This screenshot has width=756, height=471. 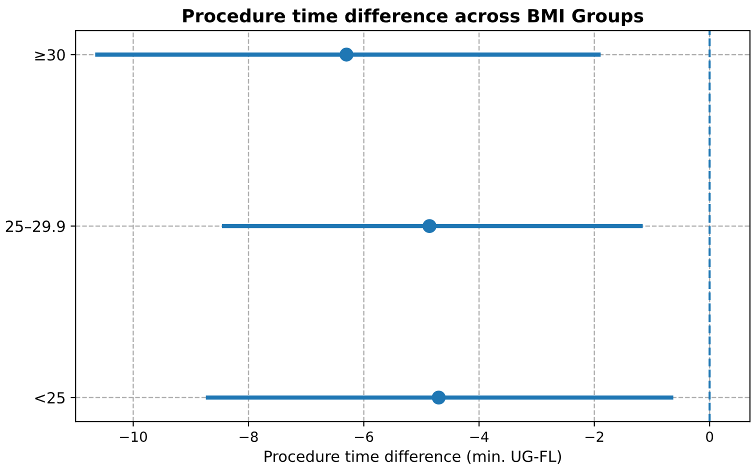 What do you see at coordinates (50, 55) in the screenshot?
I see `y-tick-label: ≥30` at bounding box center [50, 55].